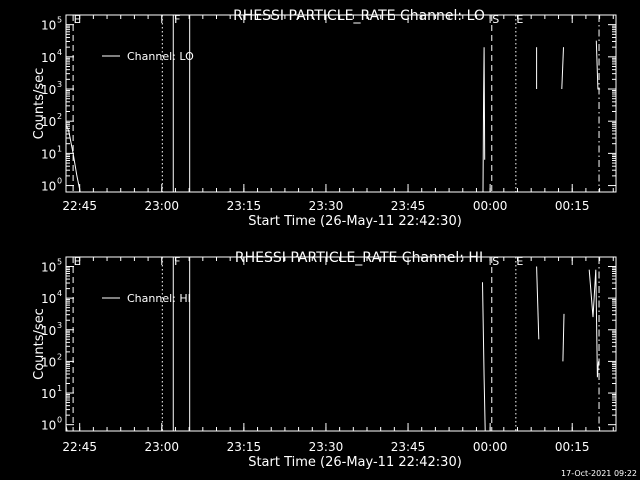 Image resolution: width=640 pixels, height=480 pixels. I want to click on legend-entry: Channel: LO, so click(160, 56).